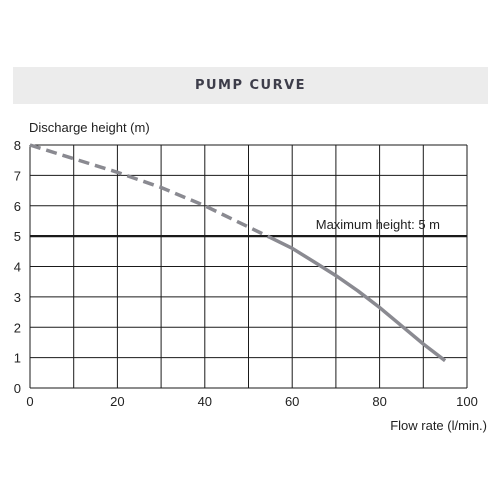  What do you see at coordinates (117, 401) in the screenshot?
I see `x-tick-label: 20` at bounding box center [117, 401].